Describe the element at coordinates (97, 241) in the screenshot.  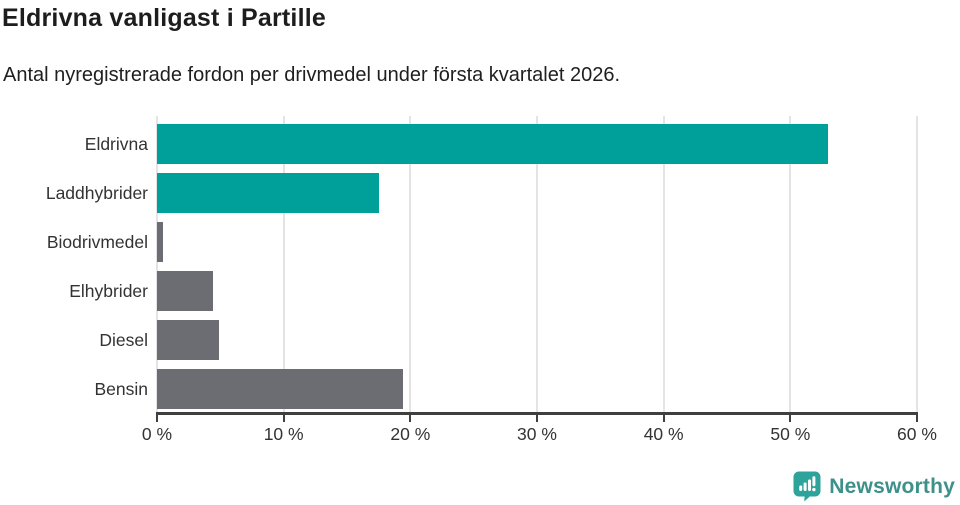
I see `y-axis-label-biodrivmedel: Biodrivmedel` at that location.